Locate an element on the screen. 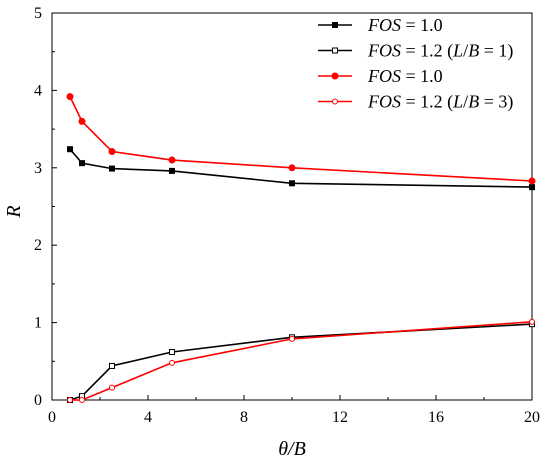 The height and width of the screenshot is (466, 550). x-tick-label: 0 is located at coordinates (52, 417).